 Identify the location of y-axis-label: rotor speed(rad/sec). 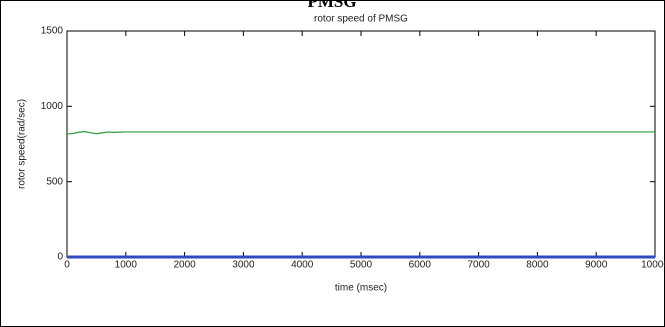
(22, 144).